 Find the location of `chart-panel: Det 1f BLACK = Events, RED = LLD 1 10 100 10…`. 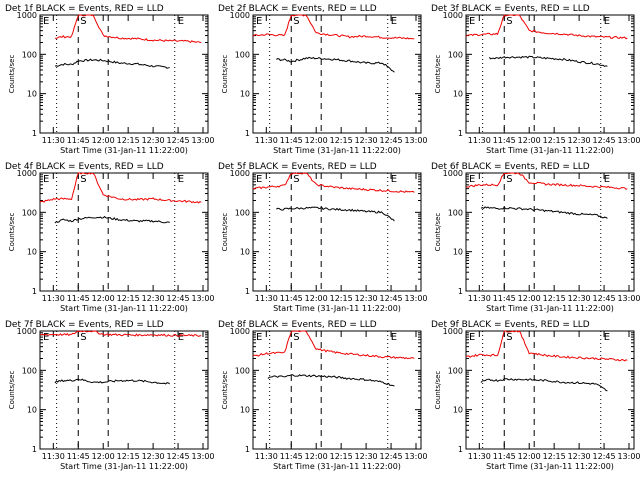

chart-panel: Det 1f BLACK = Events, RED = LLD 1 10 100 10… is located at coordinates (110, 79).